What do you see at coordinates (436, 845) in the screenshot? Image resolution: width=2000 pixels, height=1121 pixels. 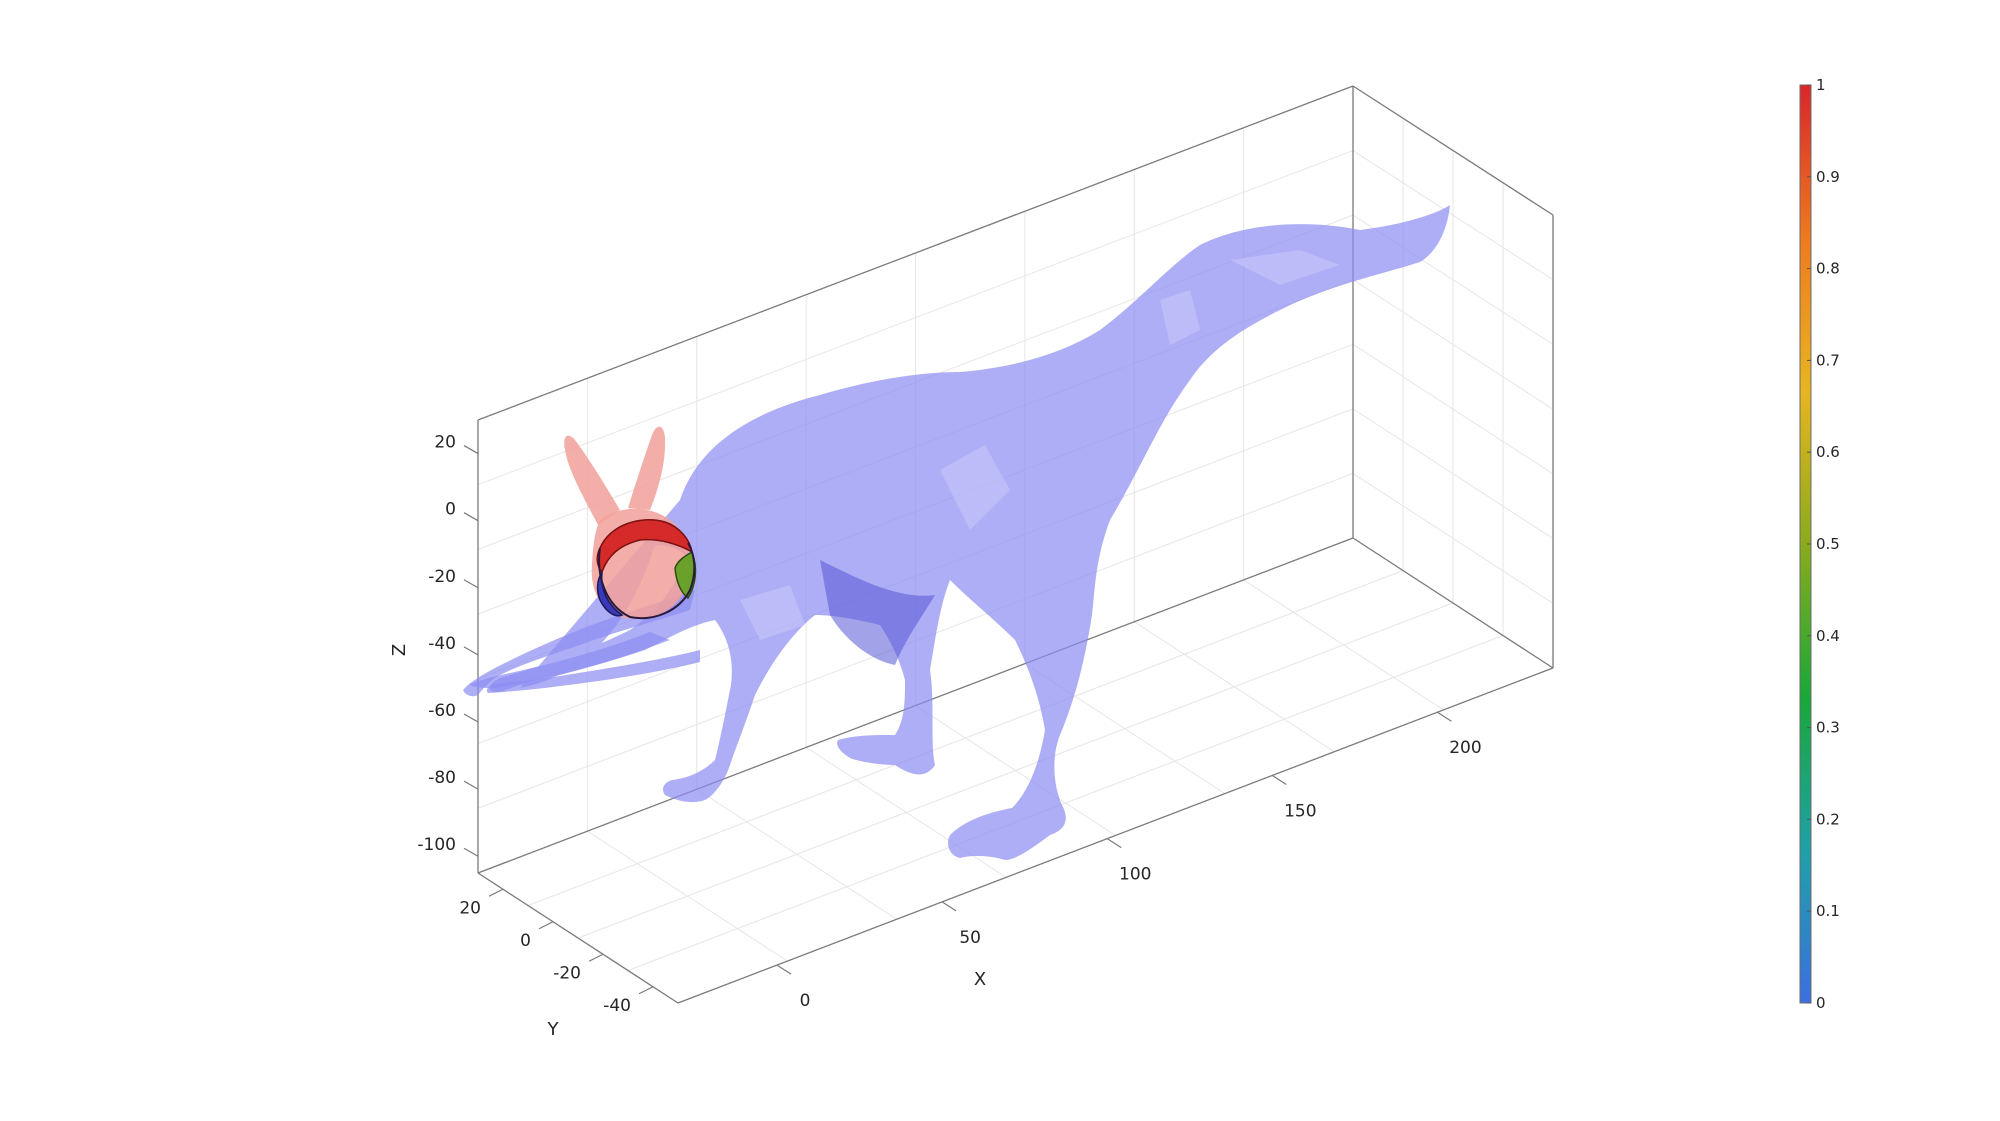 I see `z-tick-label: -100` at bounding box center [436, 845].